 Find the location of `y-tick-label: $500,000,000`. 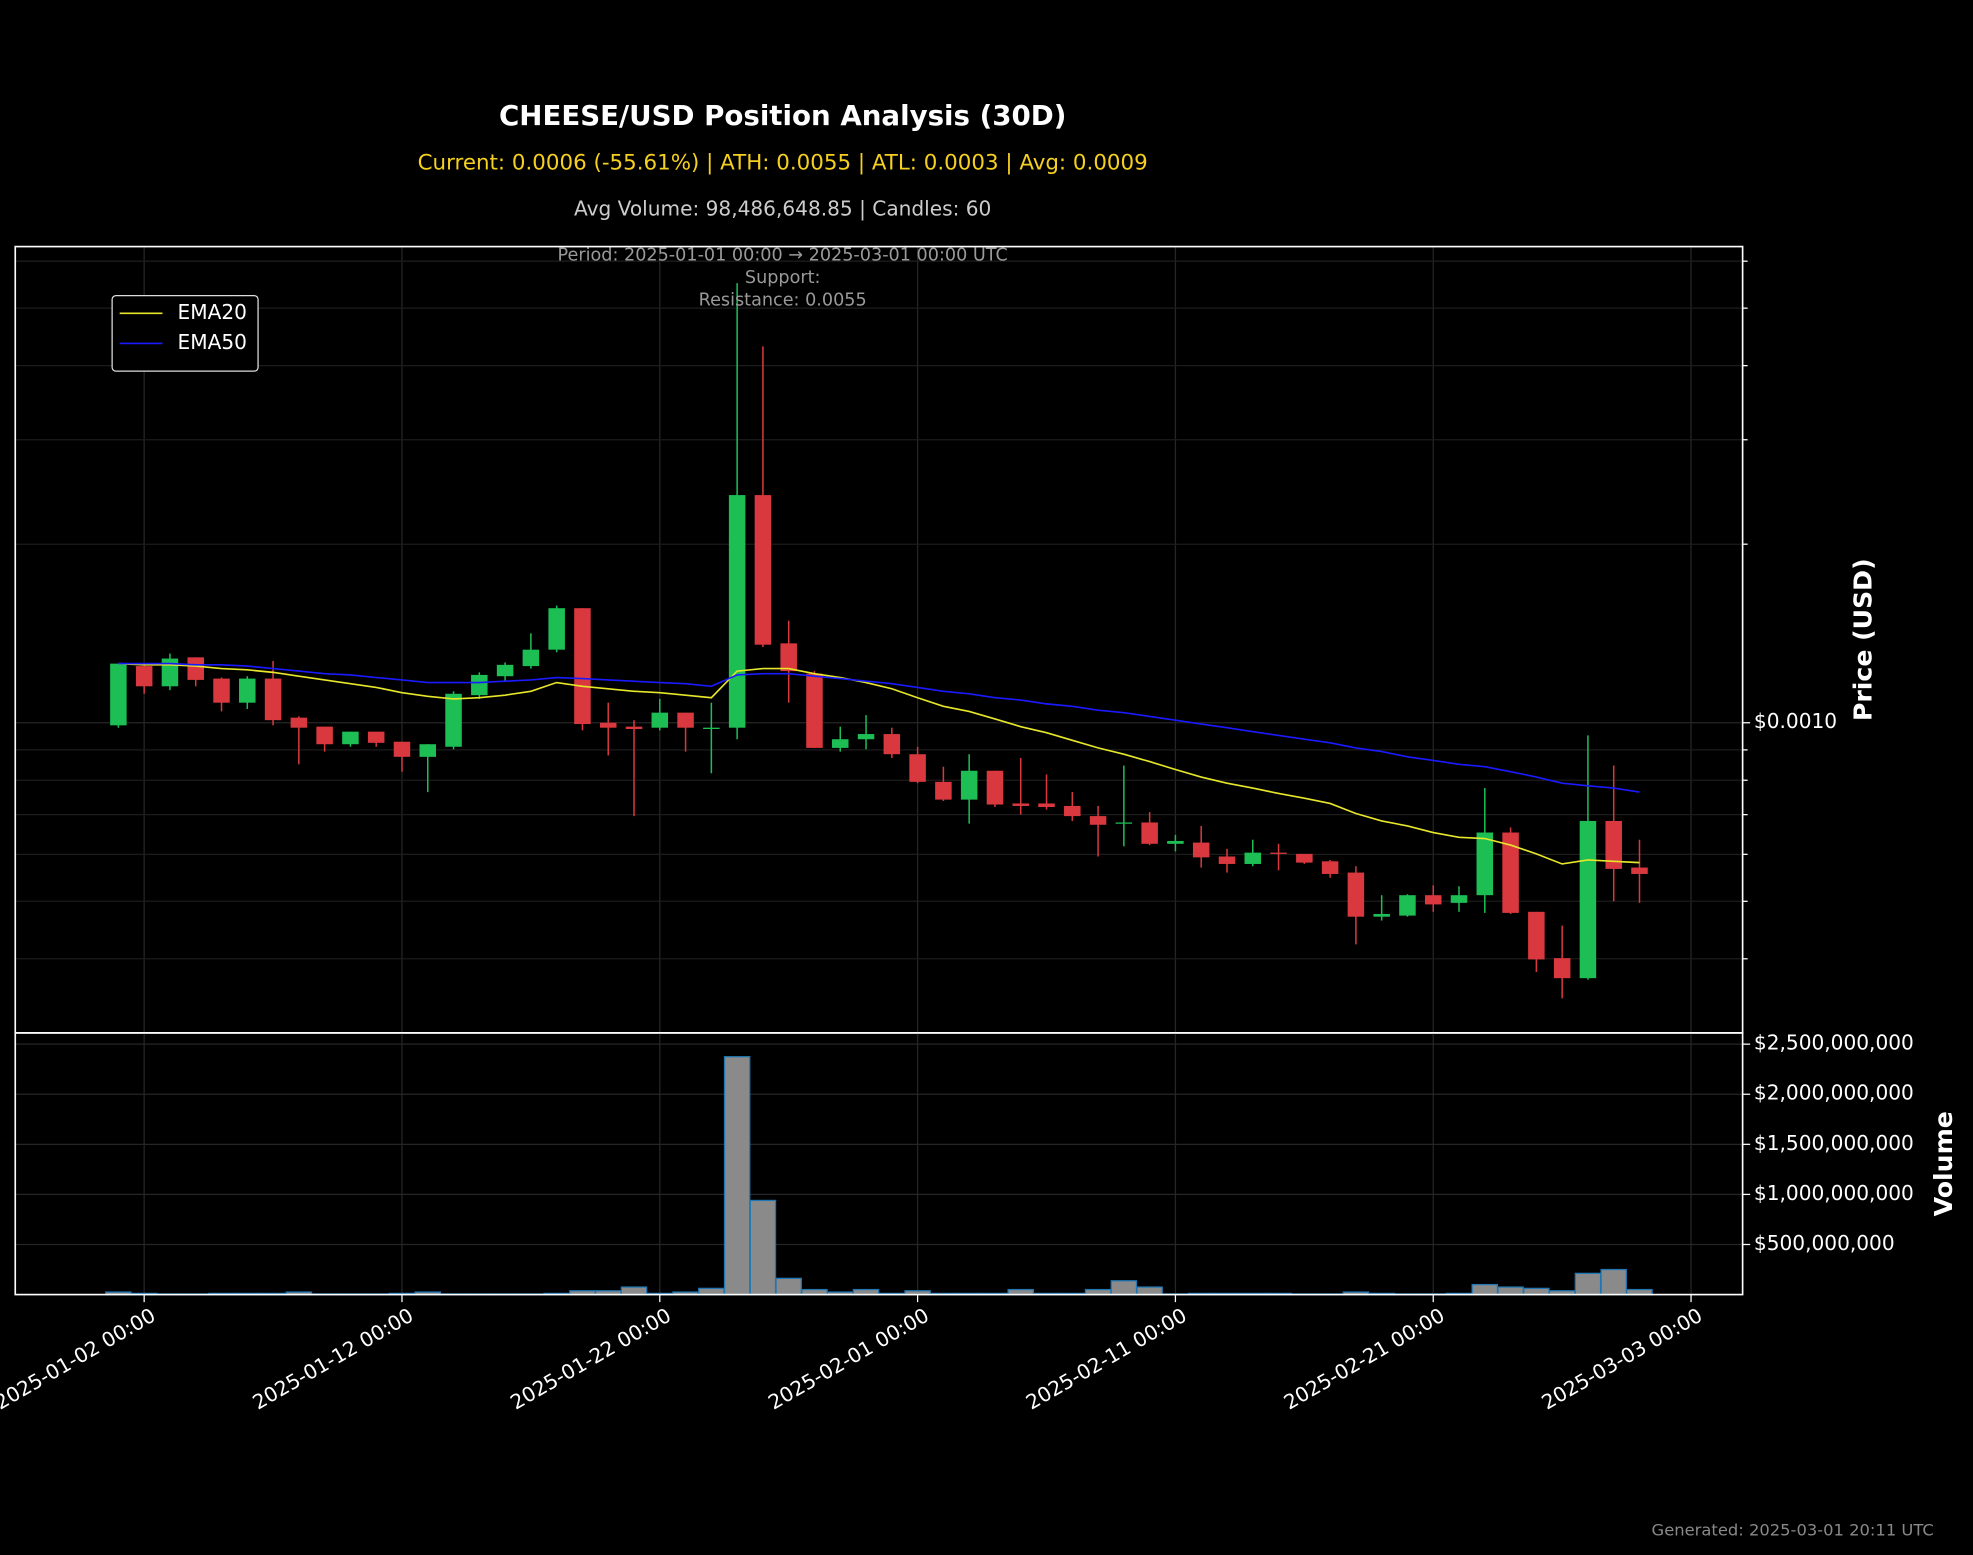

y-tick-label: $500,000,000 is located at coordinates (1824, 1243).